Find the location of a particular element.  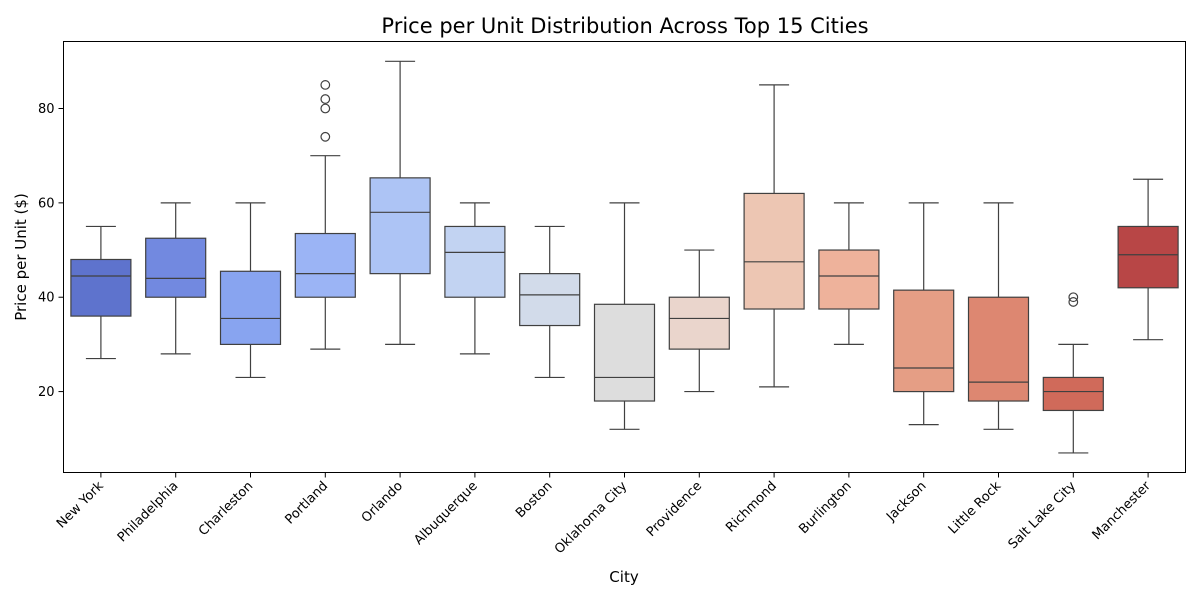

box-jackson is located at coordinates (924, 314).